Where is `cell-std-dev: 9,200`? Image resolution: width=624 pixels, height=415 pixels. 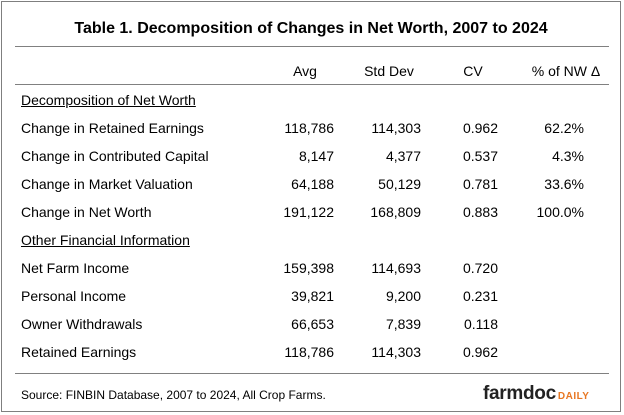
cell-std-dev: 9,200 is located at coordinates (403, 296).